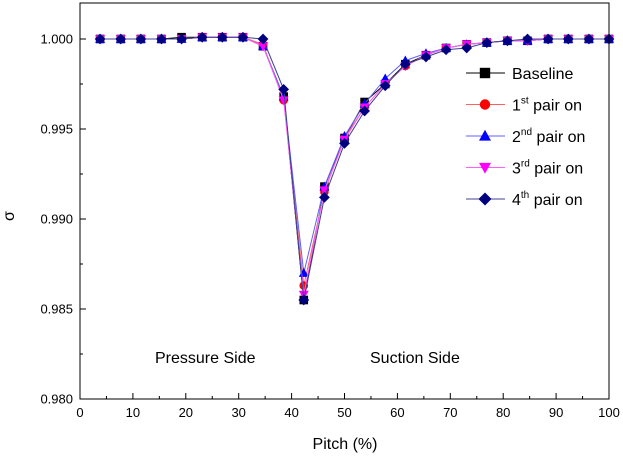 The height and width of the screenshot is (458, 623). Describe the element at coordinates (291, 412) in the screenshot. I see `x-tick-label: 40` at that location.